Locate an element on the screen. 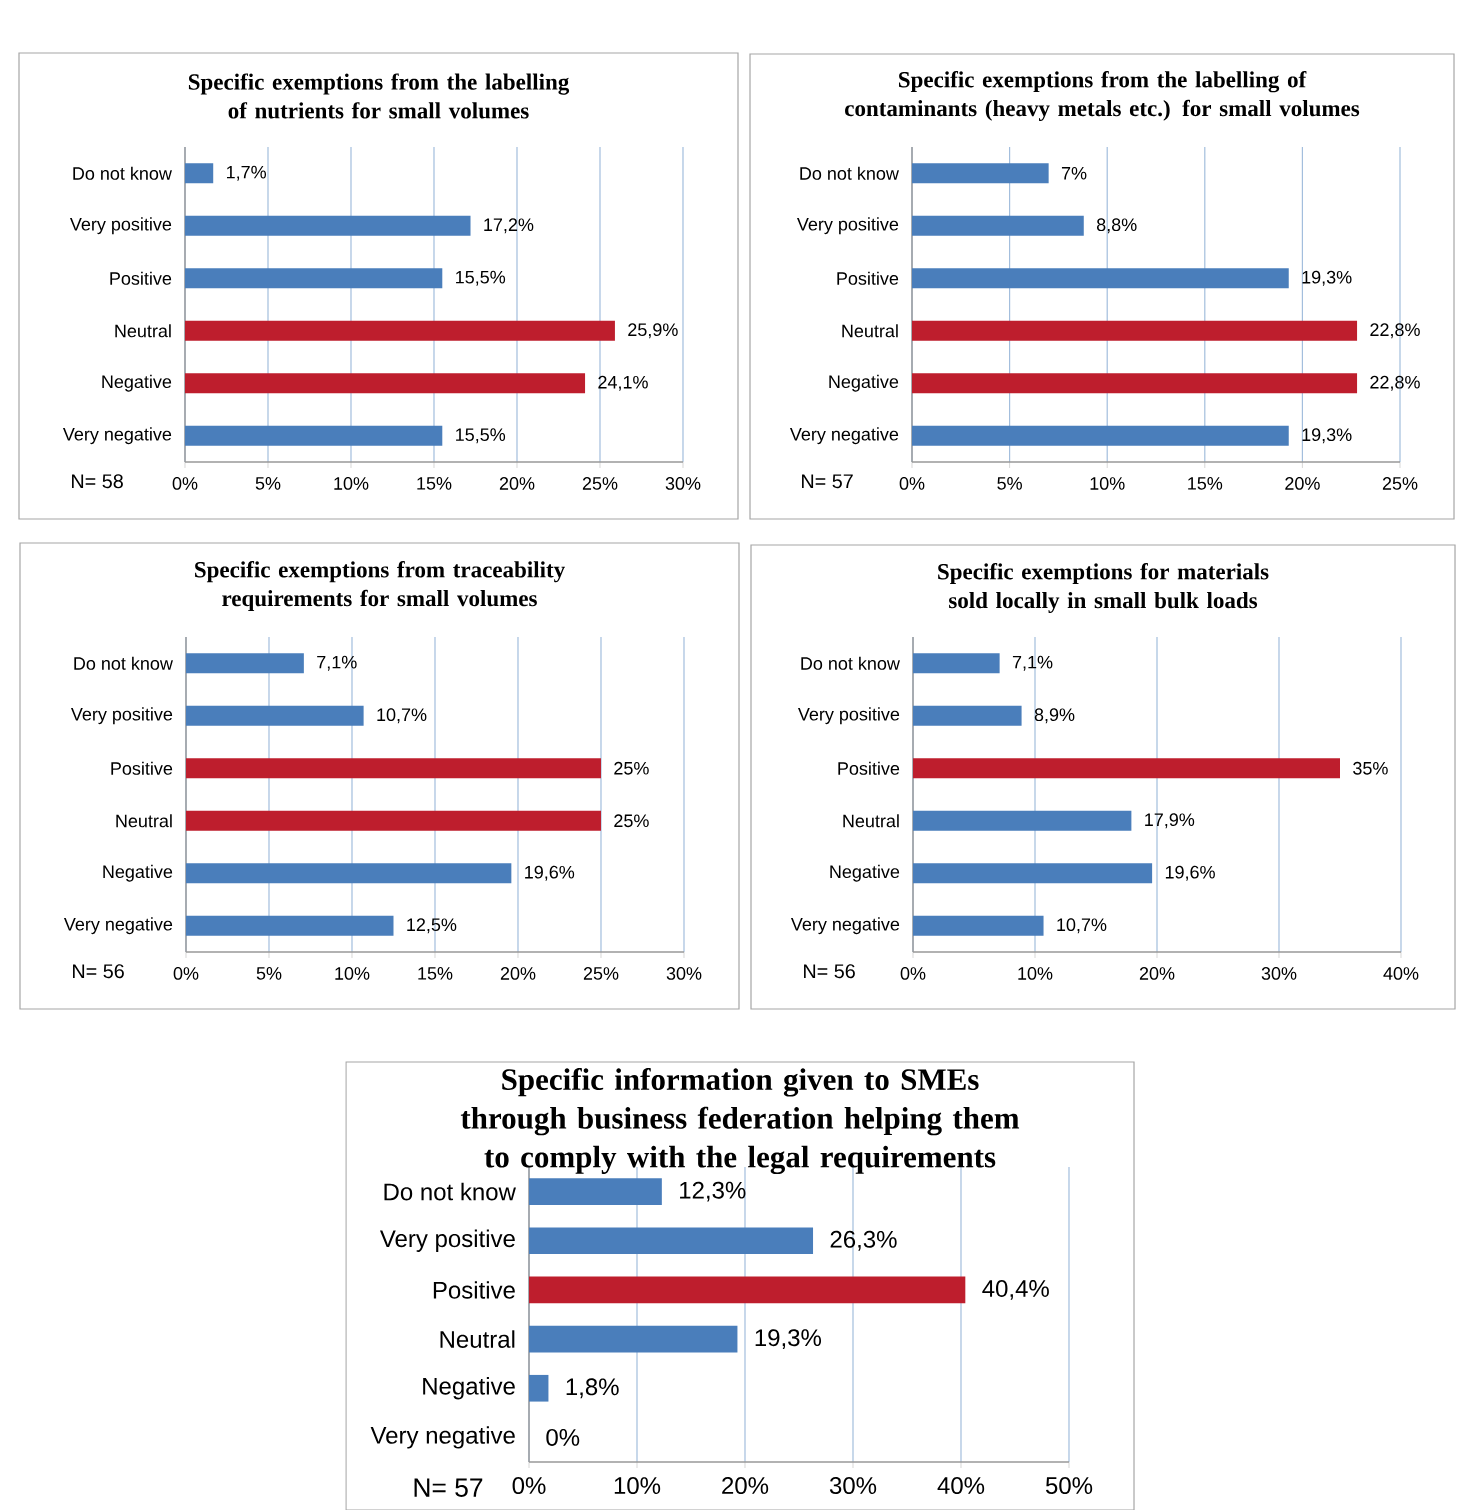 The image size is (1460, 1510). chart-title: Specific exemptions for materials sold locally in small bulk loads is located at coordinates (1103, 588).